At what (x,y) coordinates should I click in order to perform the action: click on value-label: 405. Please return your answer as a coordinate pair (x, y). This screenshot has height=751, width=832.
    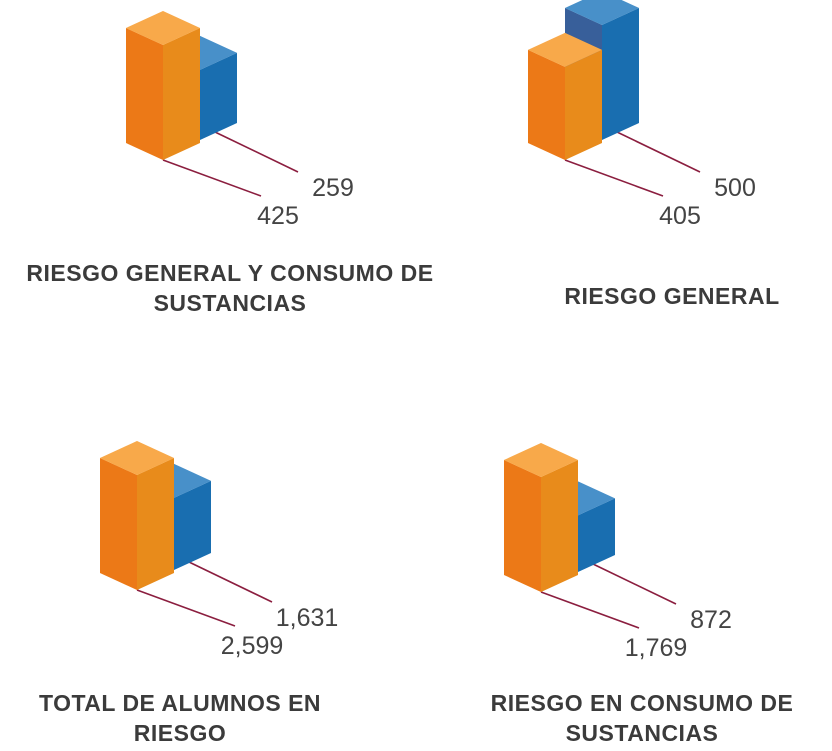
    Looking at the image, I should click on (680, 216).